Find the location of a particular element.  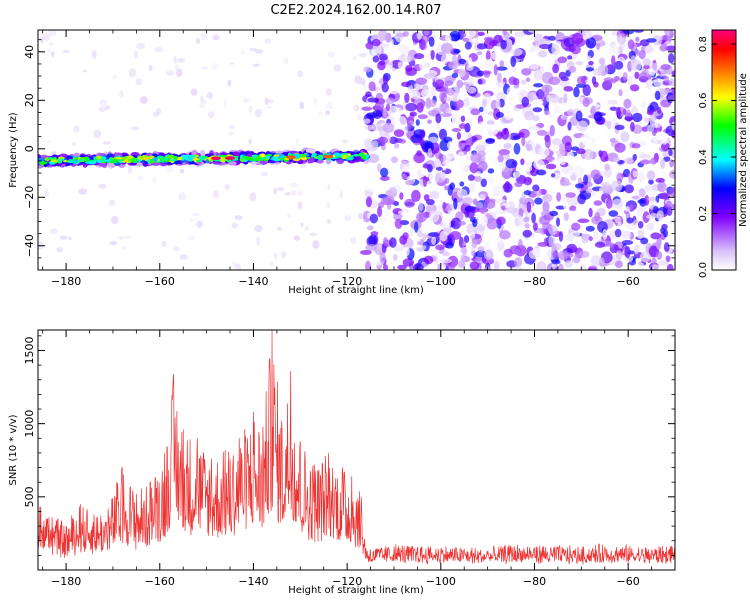

y-tick-label: 1000 is located at coordinates (29, 424).